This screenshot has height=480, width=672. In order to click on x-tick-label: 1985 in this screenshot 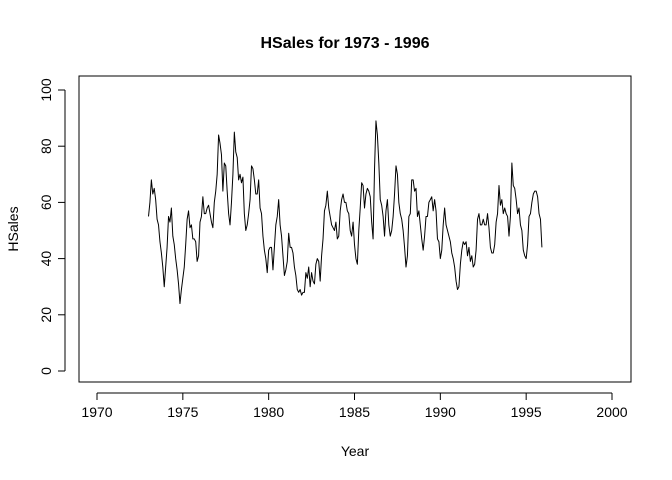, I will do `click(354, 412)`.